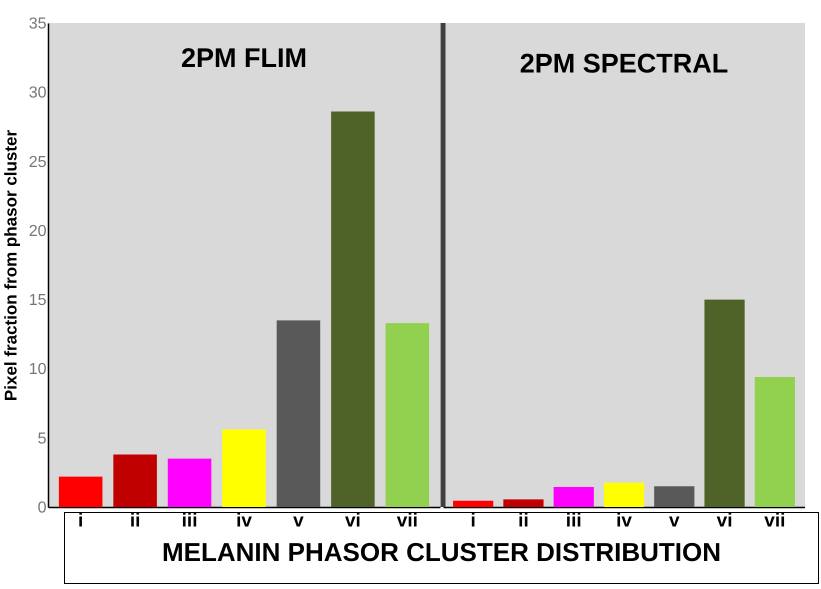 This screenshot has height=589, width=821. I want to click on text: 2PM FLIM, so click(244, 58).